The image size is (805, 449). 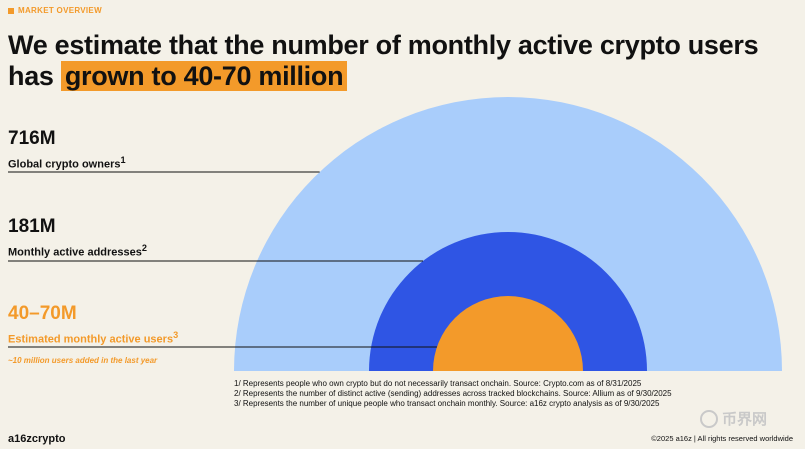 I want to click on arc-estimated-monthly-active-users, so click(x=508, y=333).